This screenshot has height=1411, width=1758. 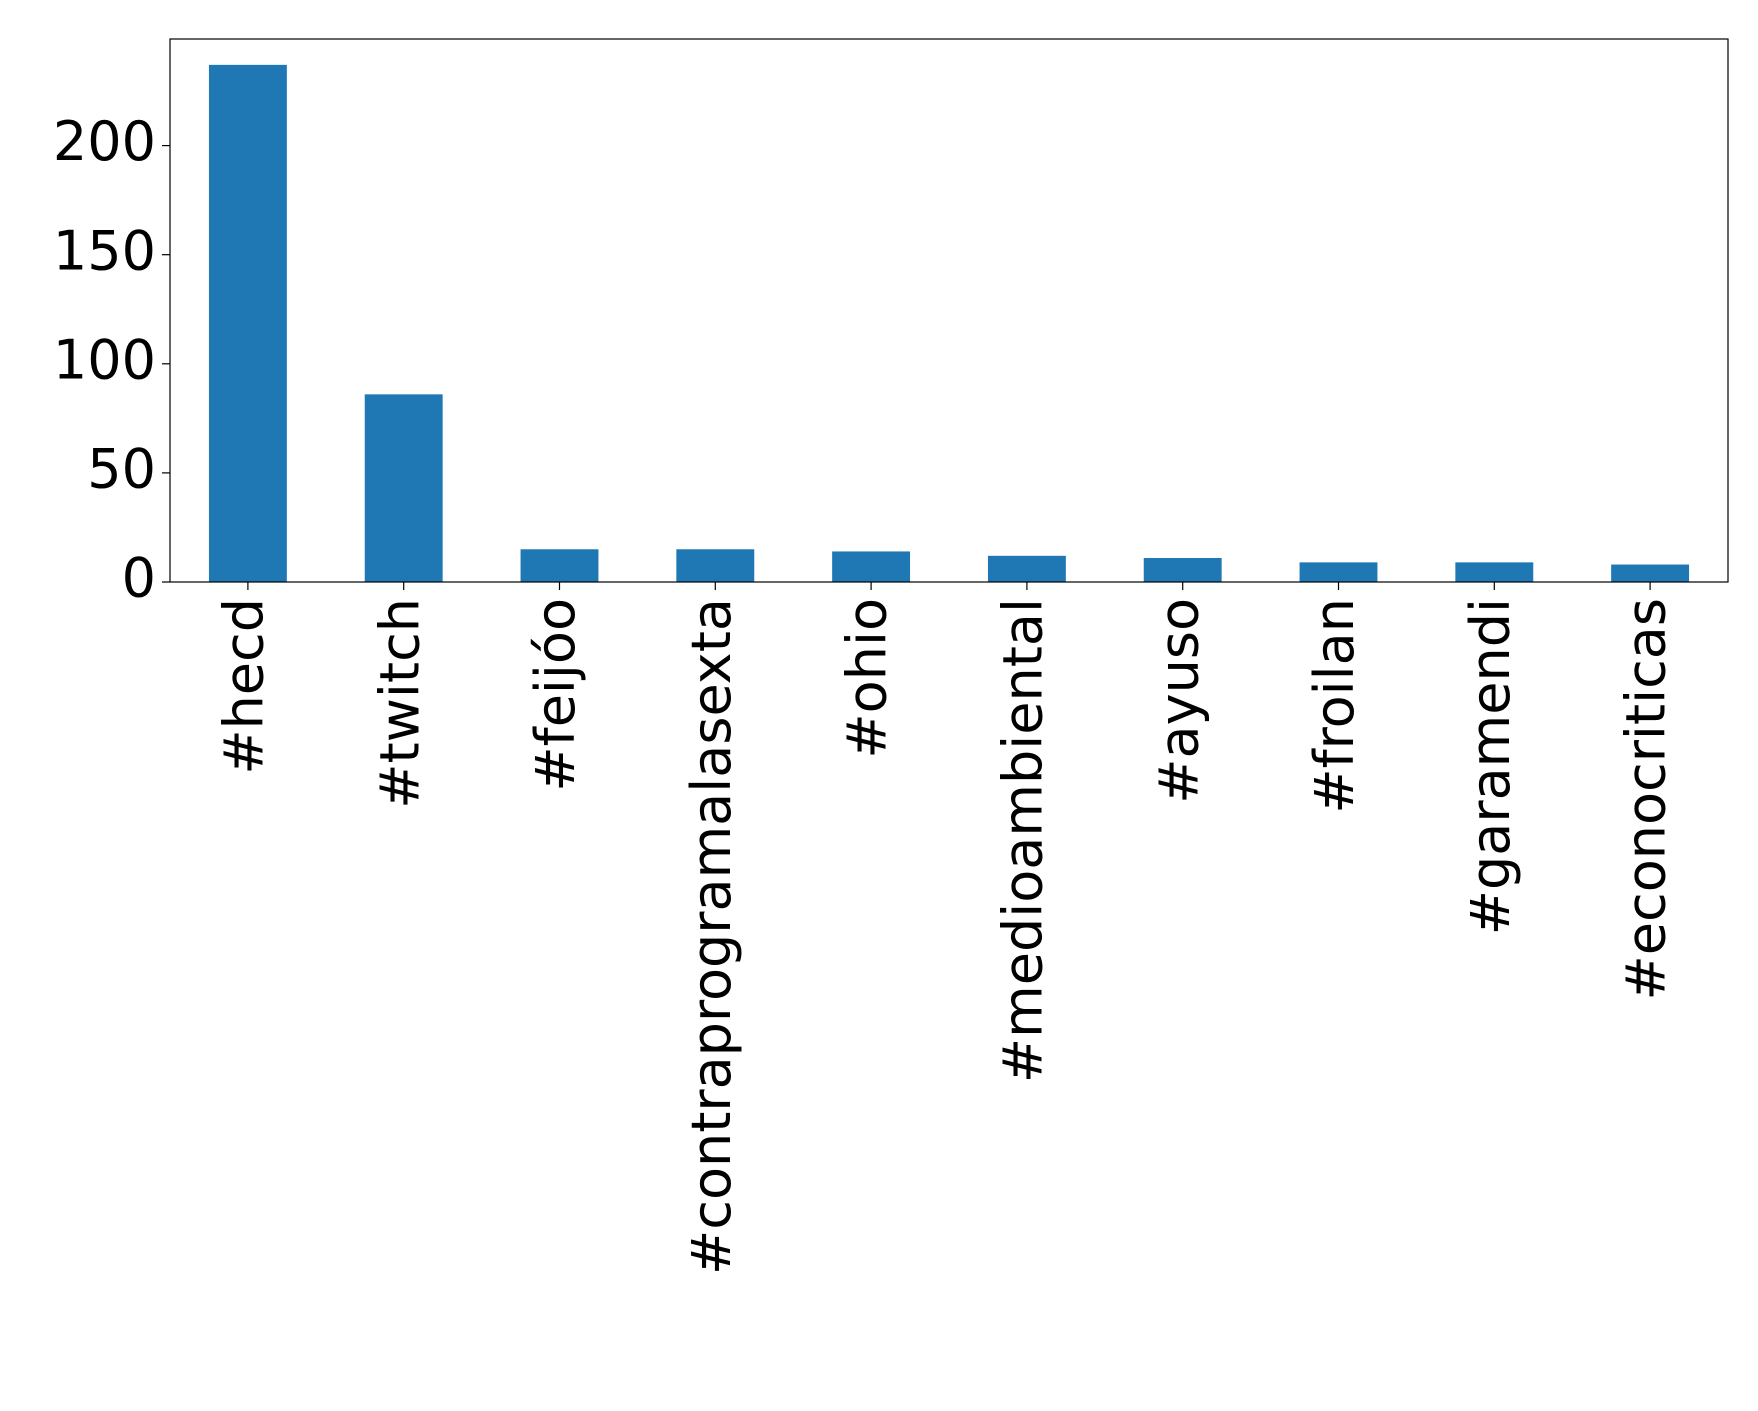 What do you see at coordinates (1646, 799) in the screenshot?
I see `x-tick-label: #econocriticas` at bounding box center [1646, 799].